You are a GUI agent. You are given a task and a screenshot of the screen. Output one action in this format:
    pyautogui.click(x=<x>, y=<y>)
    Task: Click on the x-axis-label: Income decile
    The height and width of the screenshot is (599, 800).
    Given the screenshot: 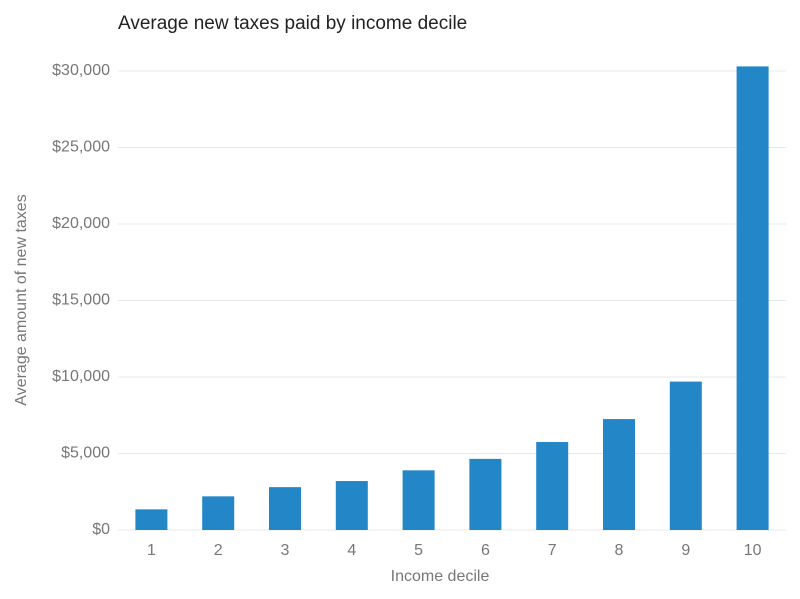 What is the action you would take?
    pyautogui.click(x=440, y=576)
    